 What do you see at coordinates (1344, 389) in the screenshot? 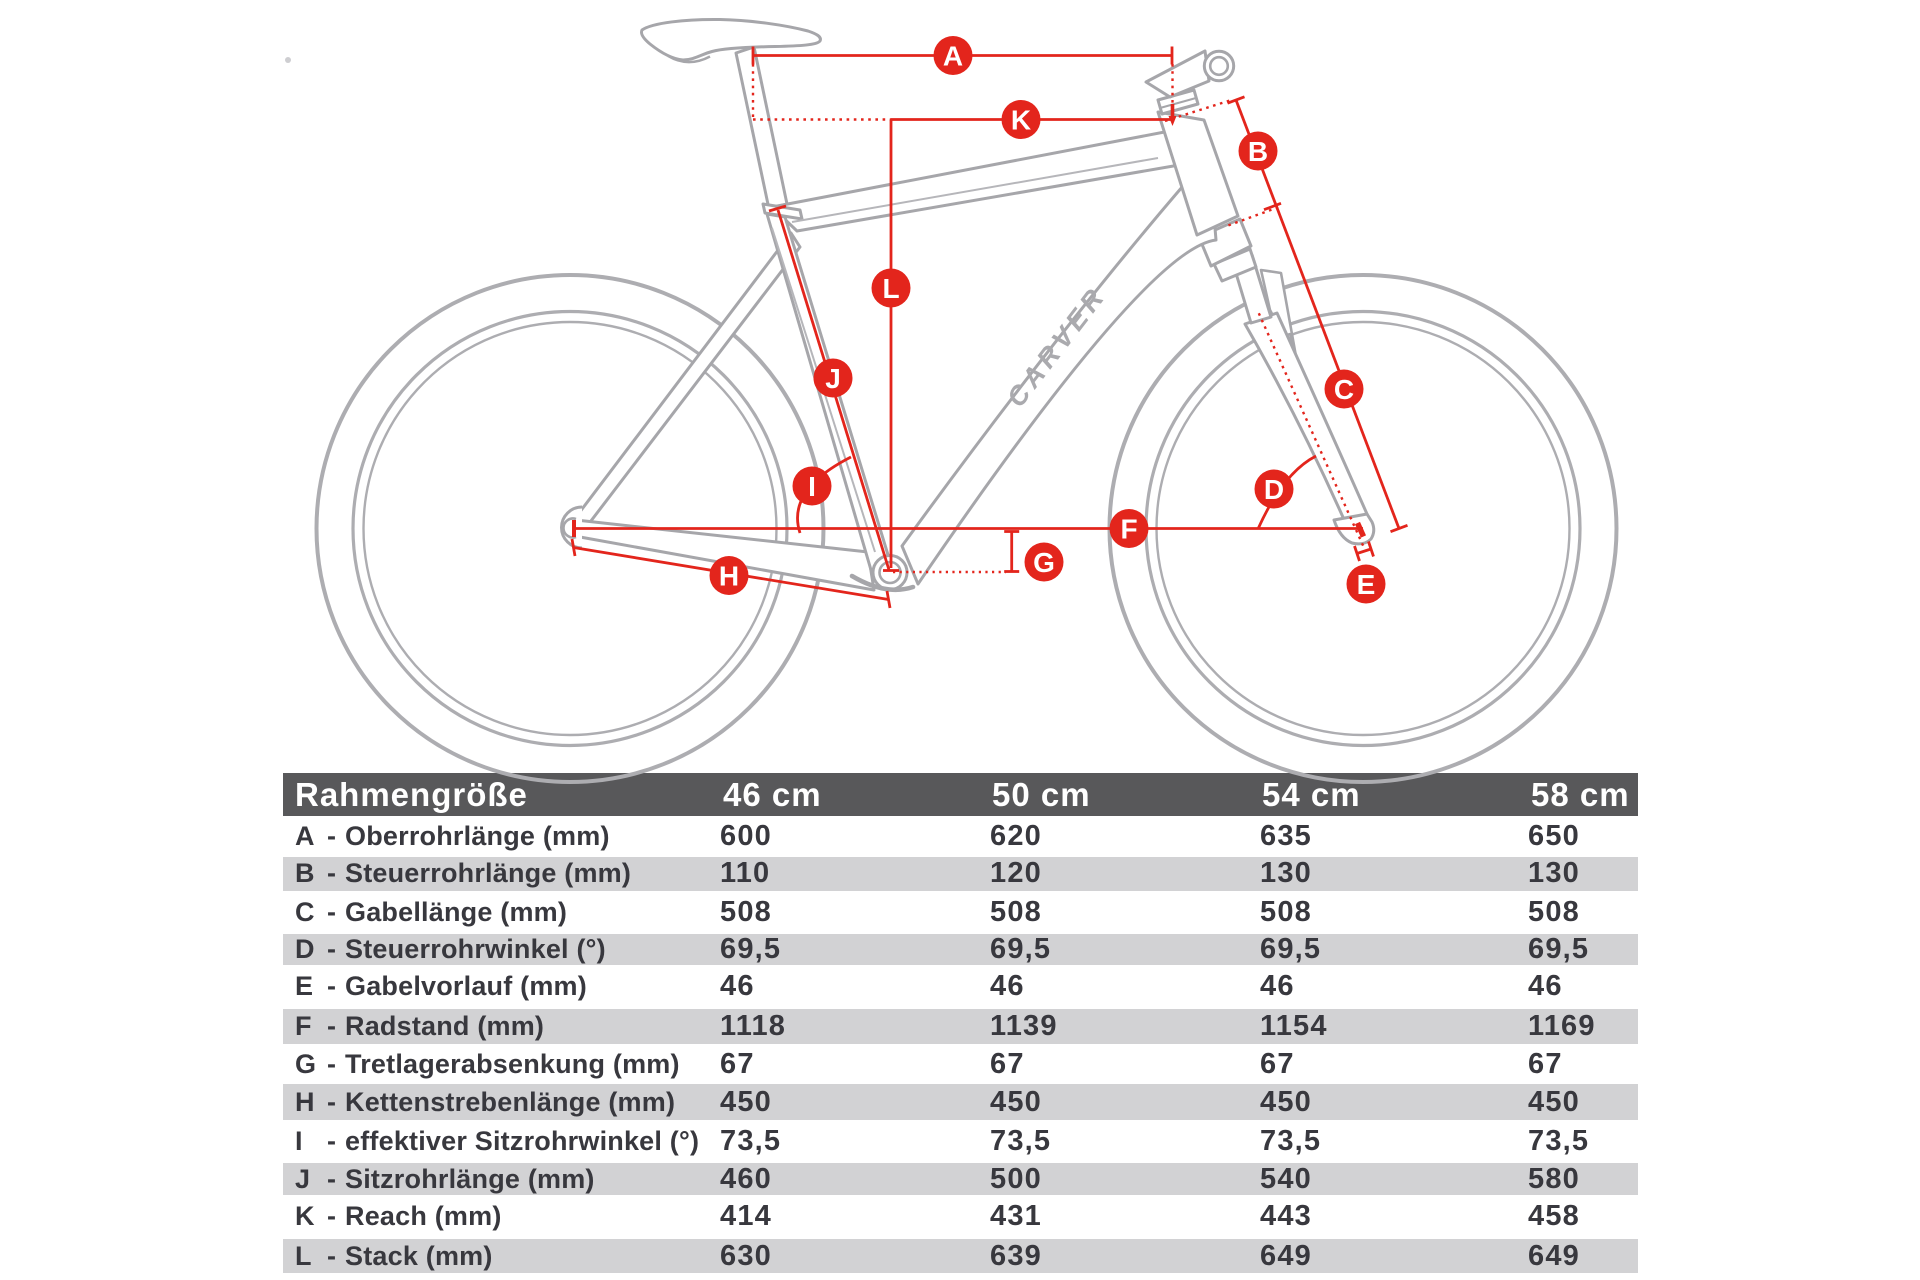
I see `svg-text: C` at bounding box center [1344, 389].